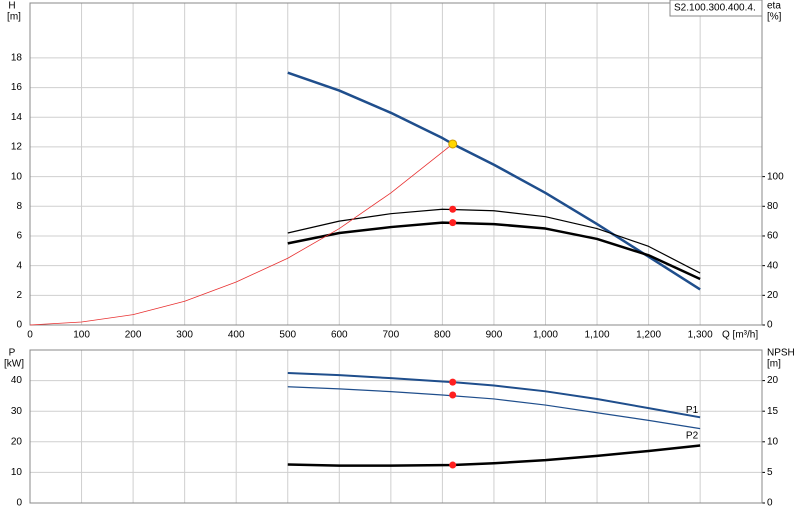 This screenshot has height=520, width=800. Describe the element at coordinates (648, 335) in the screenshot. I see `x-tick-label: 1,200` at that location.